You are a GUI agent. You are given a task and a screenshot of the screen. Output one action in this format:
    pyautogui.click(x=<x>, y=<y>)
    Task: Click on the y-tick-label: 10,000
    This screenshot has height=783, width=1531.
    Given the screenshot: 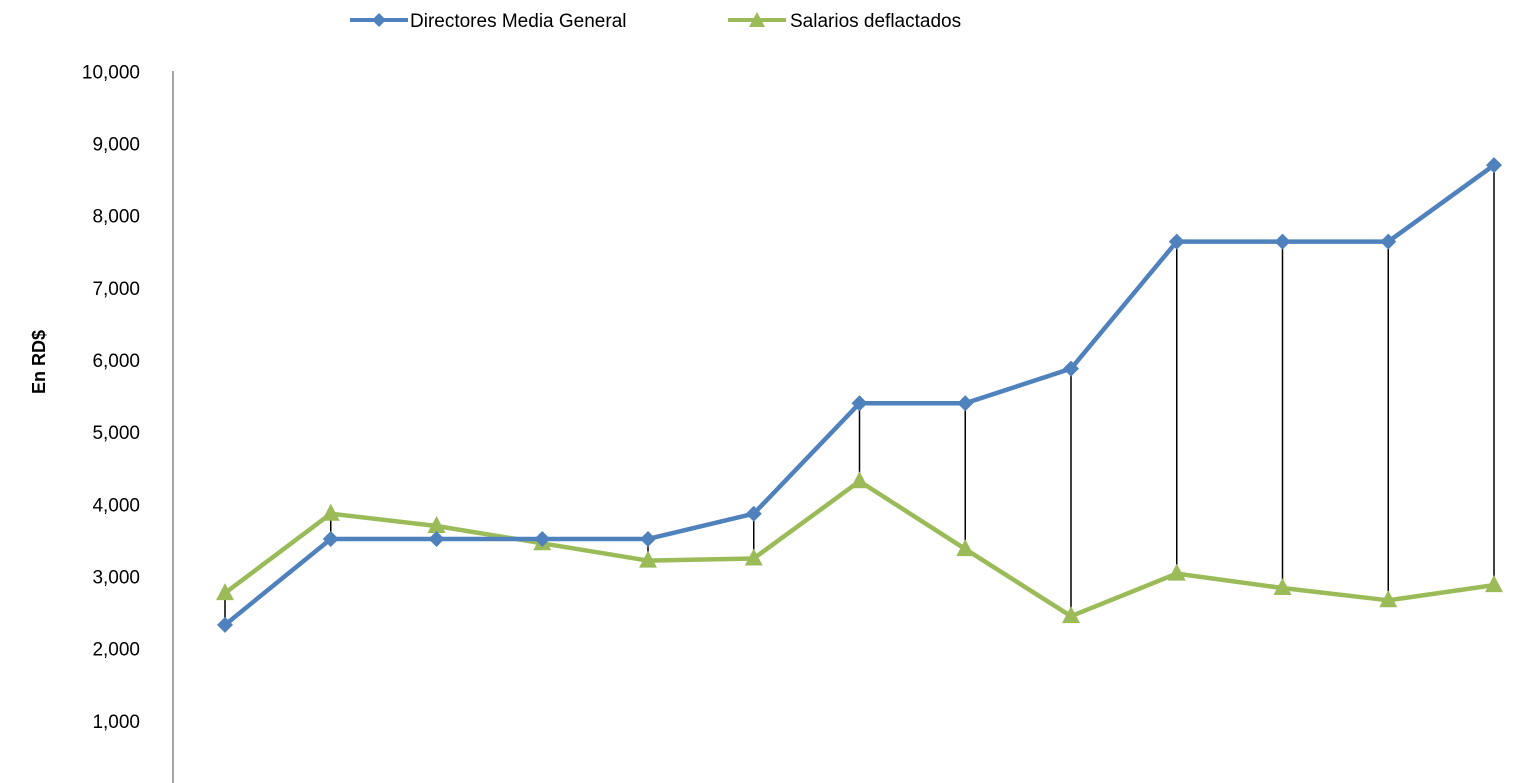 What is the action you would take?
    pyautogui.click(x=111, y=72)
    